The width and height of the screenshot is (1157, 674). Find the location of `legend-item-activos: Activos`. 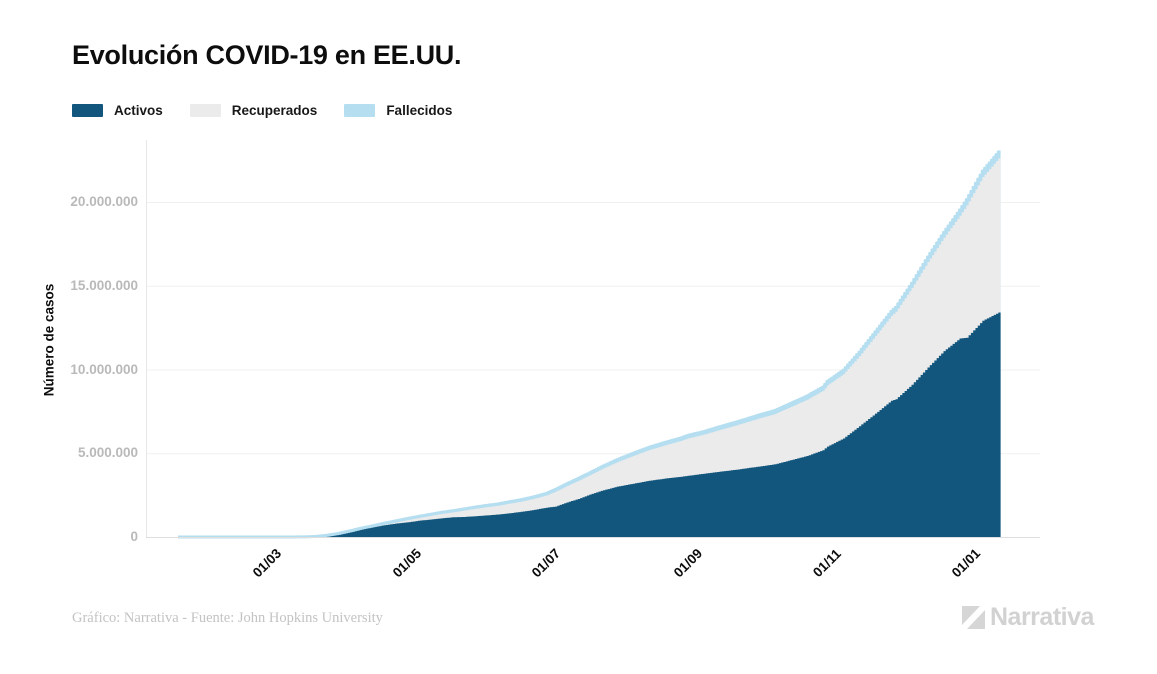

legend-item-activos: Activos is located at coordinates (117, 110).